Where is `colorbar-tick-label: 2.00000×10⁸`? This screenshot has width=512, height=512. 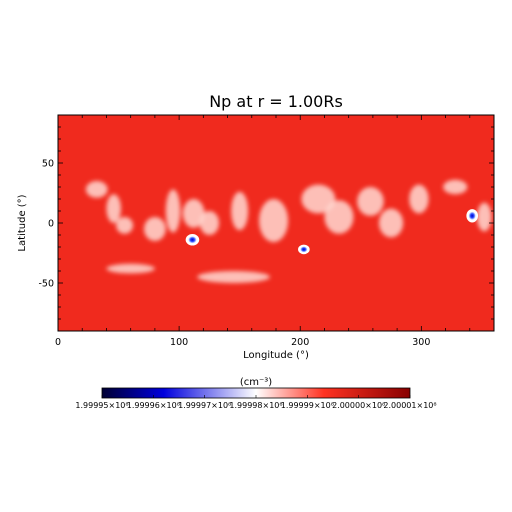
colorbar-tick-label: 2.00000×10⁸ is located at coordinates (358, 405).